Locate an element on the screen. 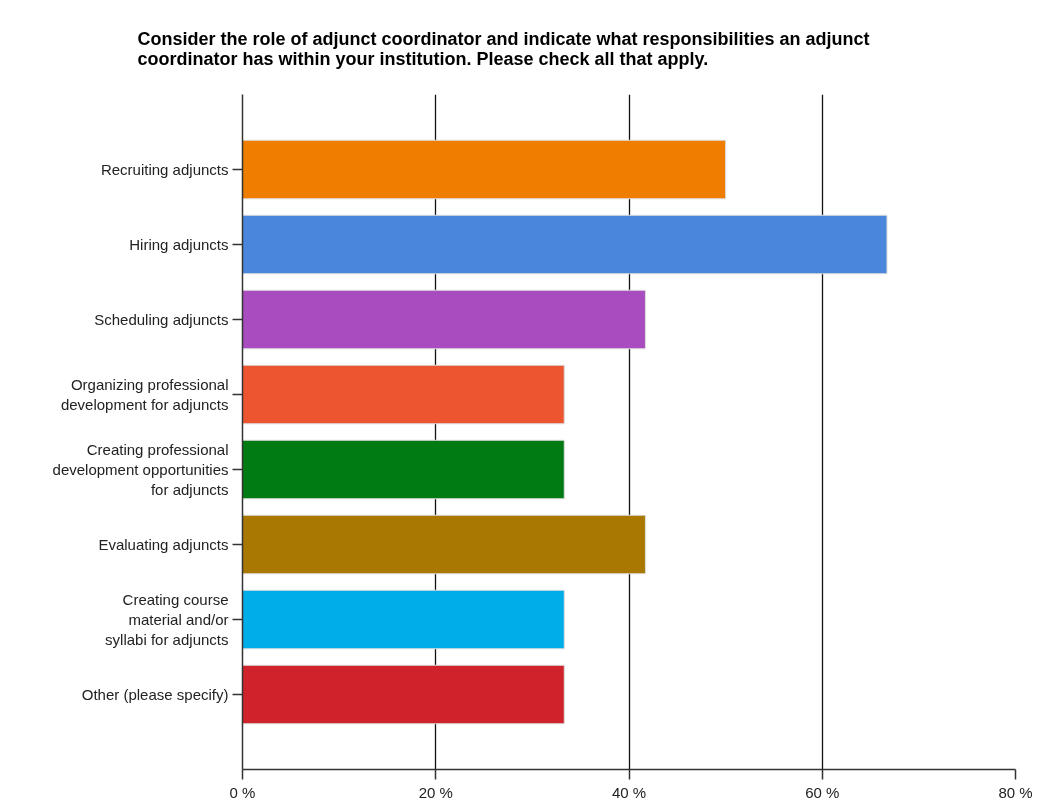 The height and width of the screenshot is (803, 1040). y-tick-label: Other (please specify) is located at coordinates (155, 694).